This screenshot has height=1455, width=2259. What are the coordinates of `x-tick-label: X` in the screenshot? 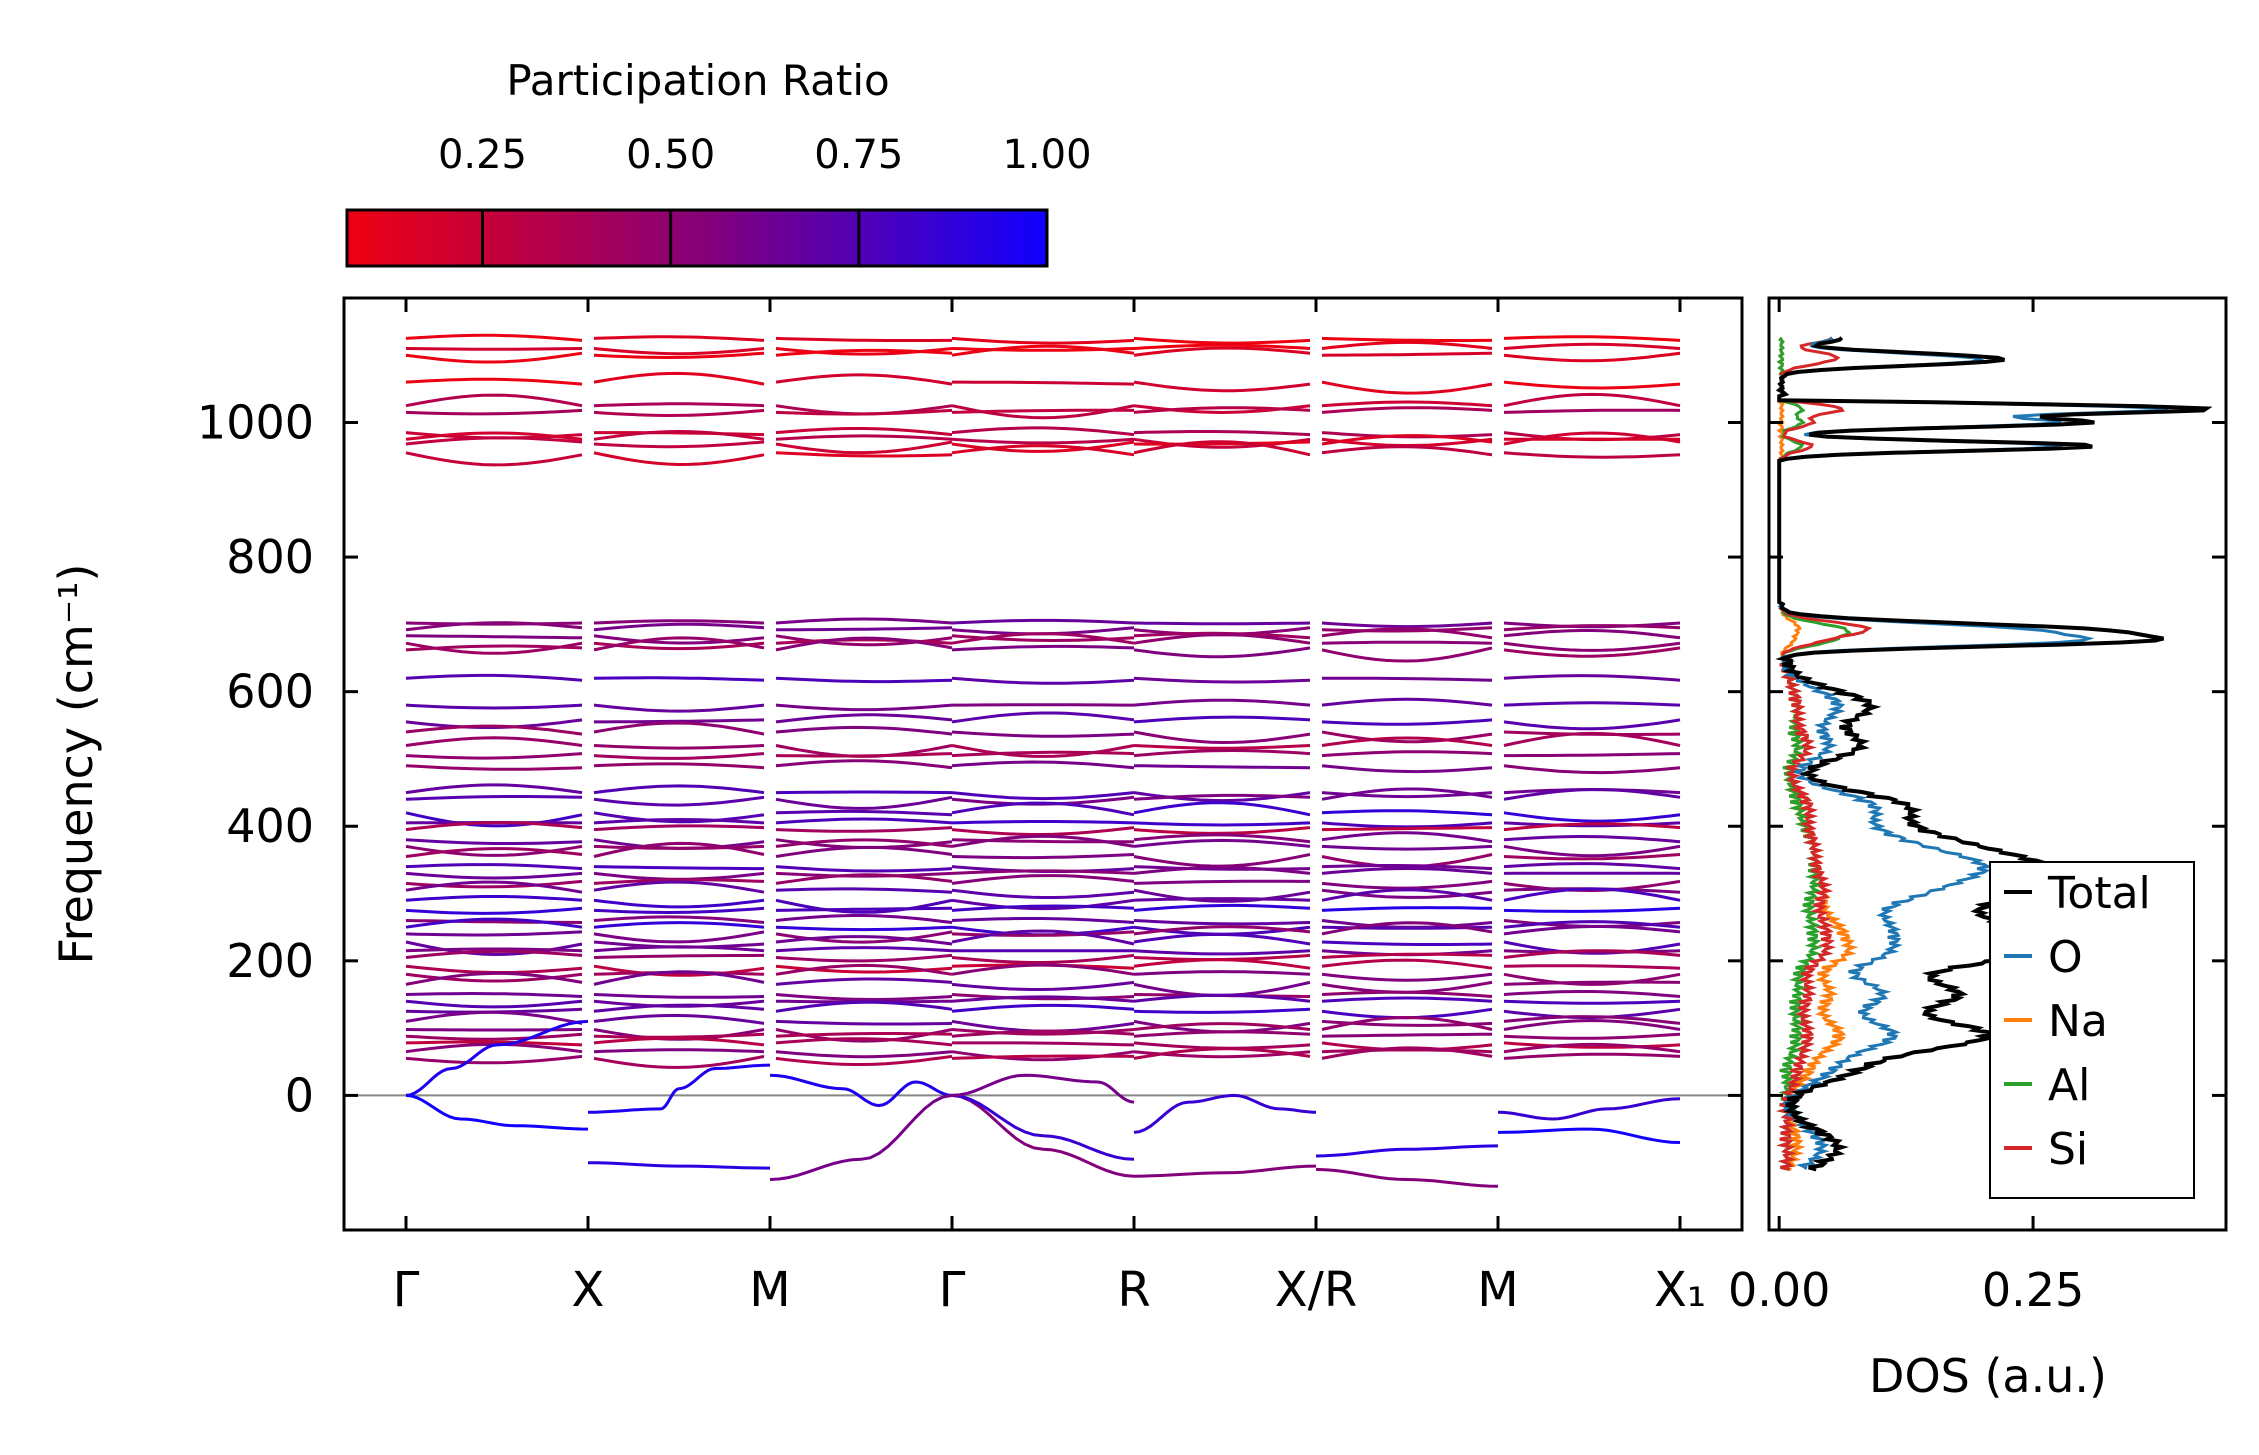 It's located at (588, 1290).